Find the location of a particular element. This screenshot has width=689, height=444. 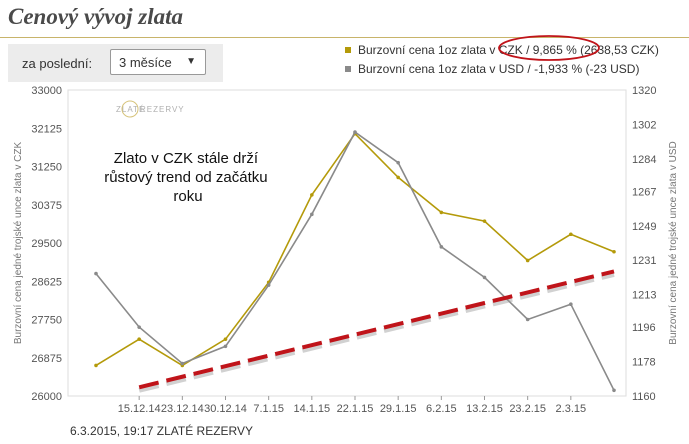

watermark: ZLATÉ REZERVY is located at coordinates (150, 109).